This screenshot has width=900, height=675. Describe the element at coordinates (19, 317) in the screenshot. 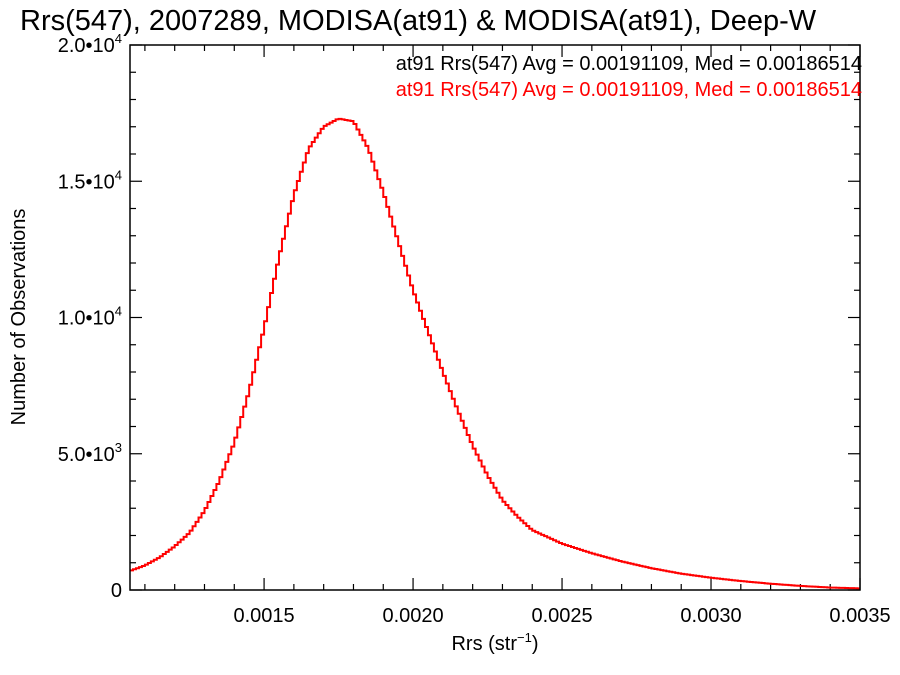

I see `y-axis-label: Number of Observations` at that location.